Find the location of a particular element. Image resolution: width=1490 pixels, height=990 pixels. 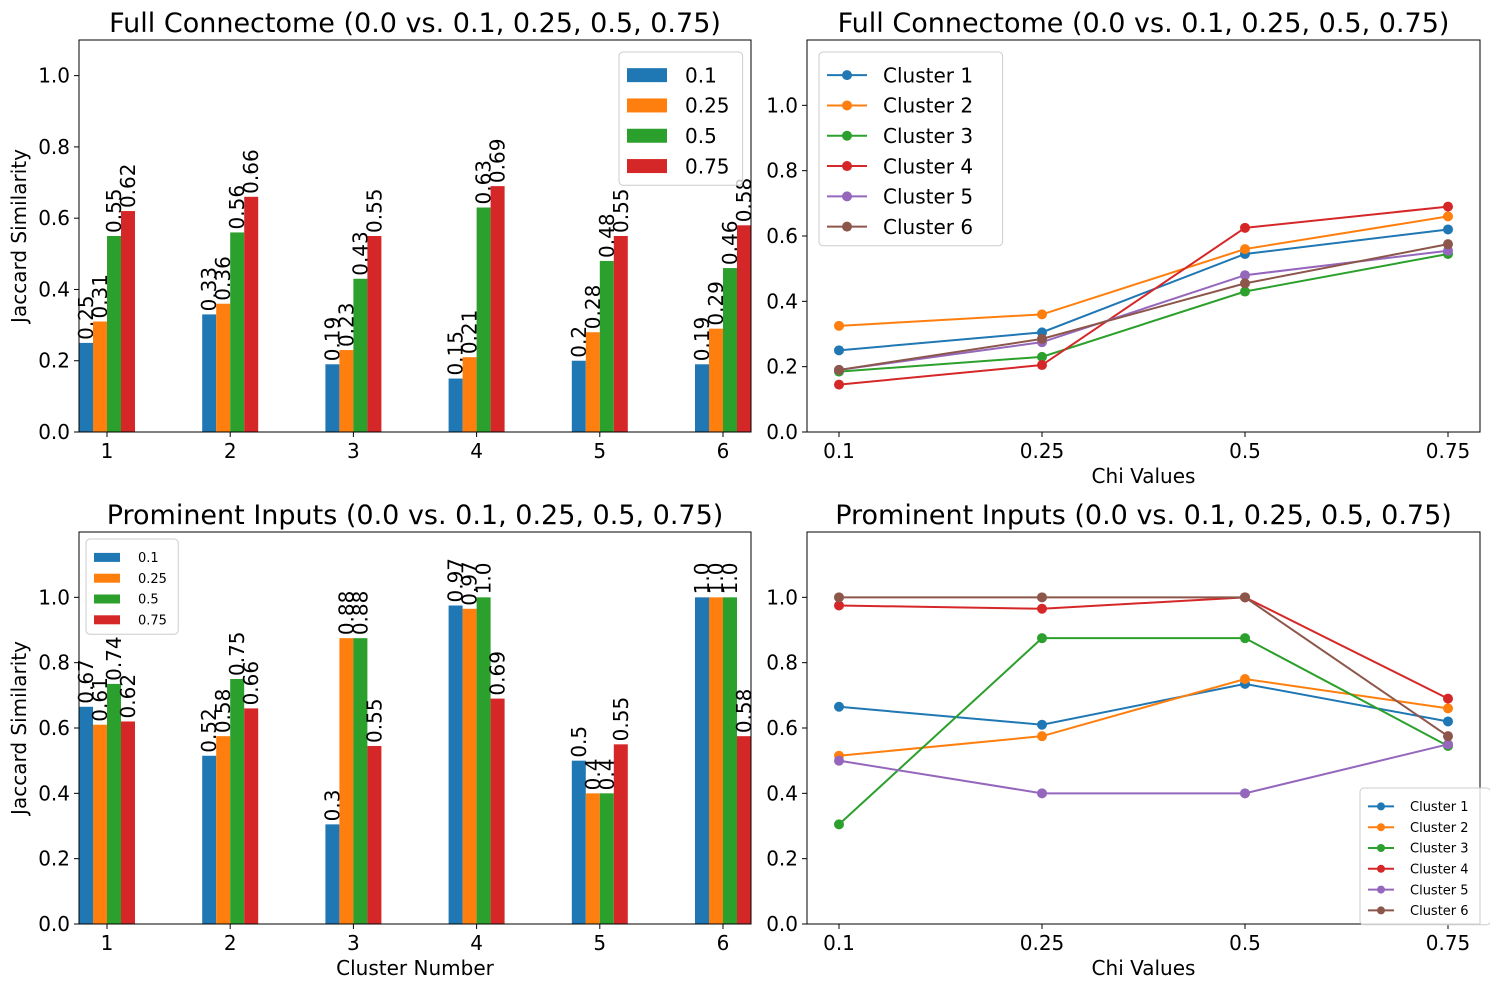

x-tick-label: 3 is located at coordinates (353, 451).